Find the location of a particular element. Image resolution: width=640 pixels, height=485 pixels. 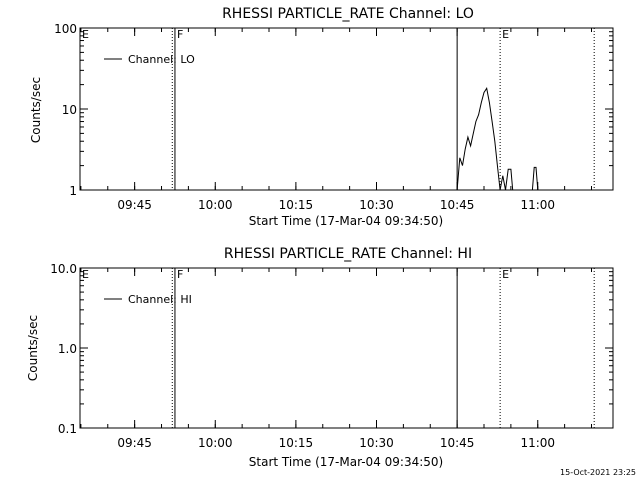

hi-legend-label: Channel: HI is located at coordinates (160, 299).